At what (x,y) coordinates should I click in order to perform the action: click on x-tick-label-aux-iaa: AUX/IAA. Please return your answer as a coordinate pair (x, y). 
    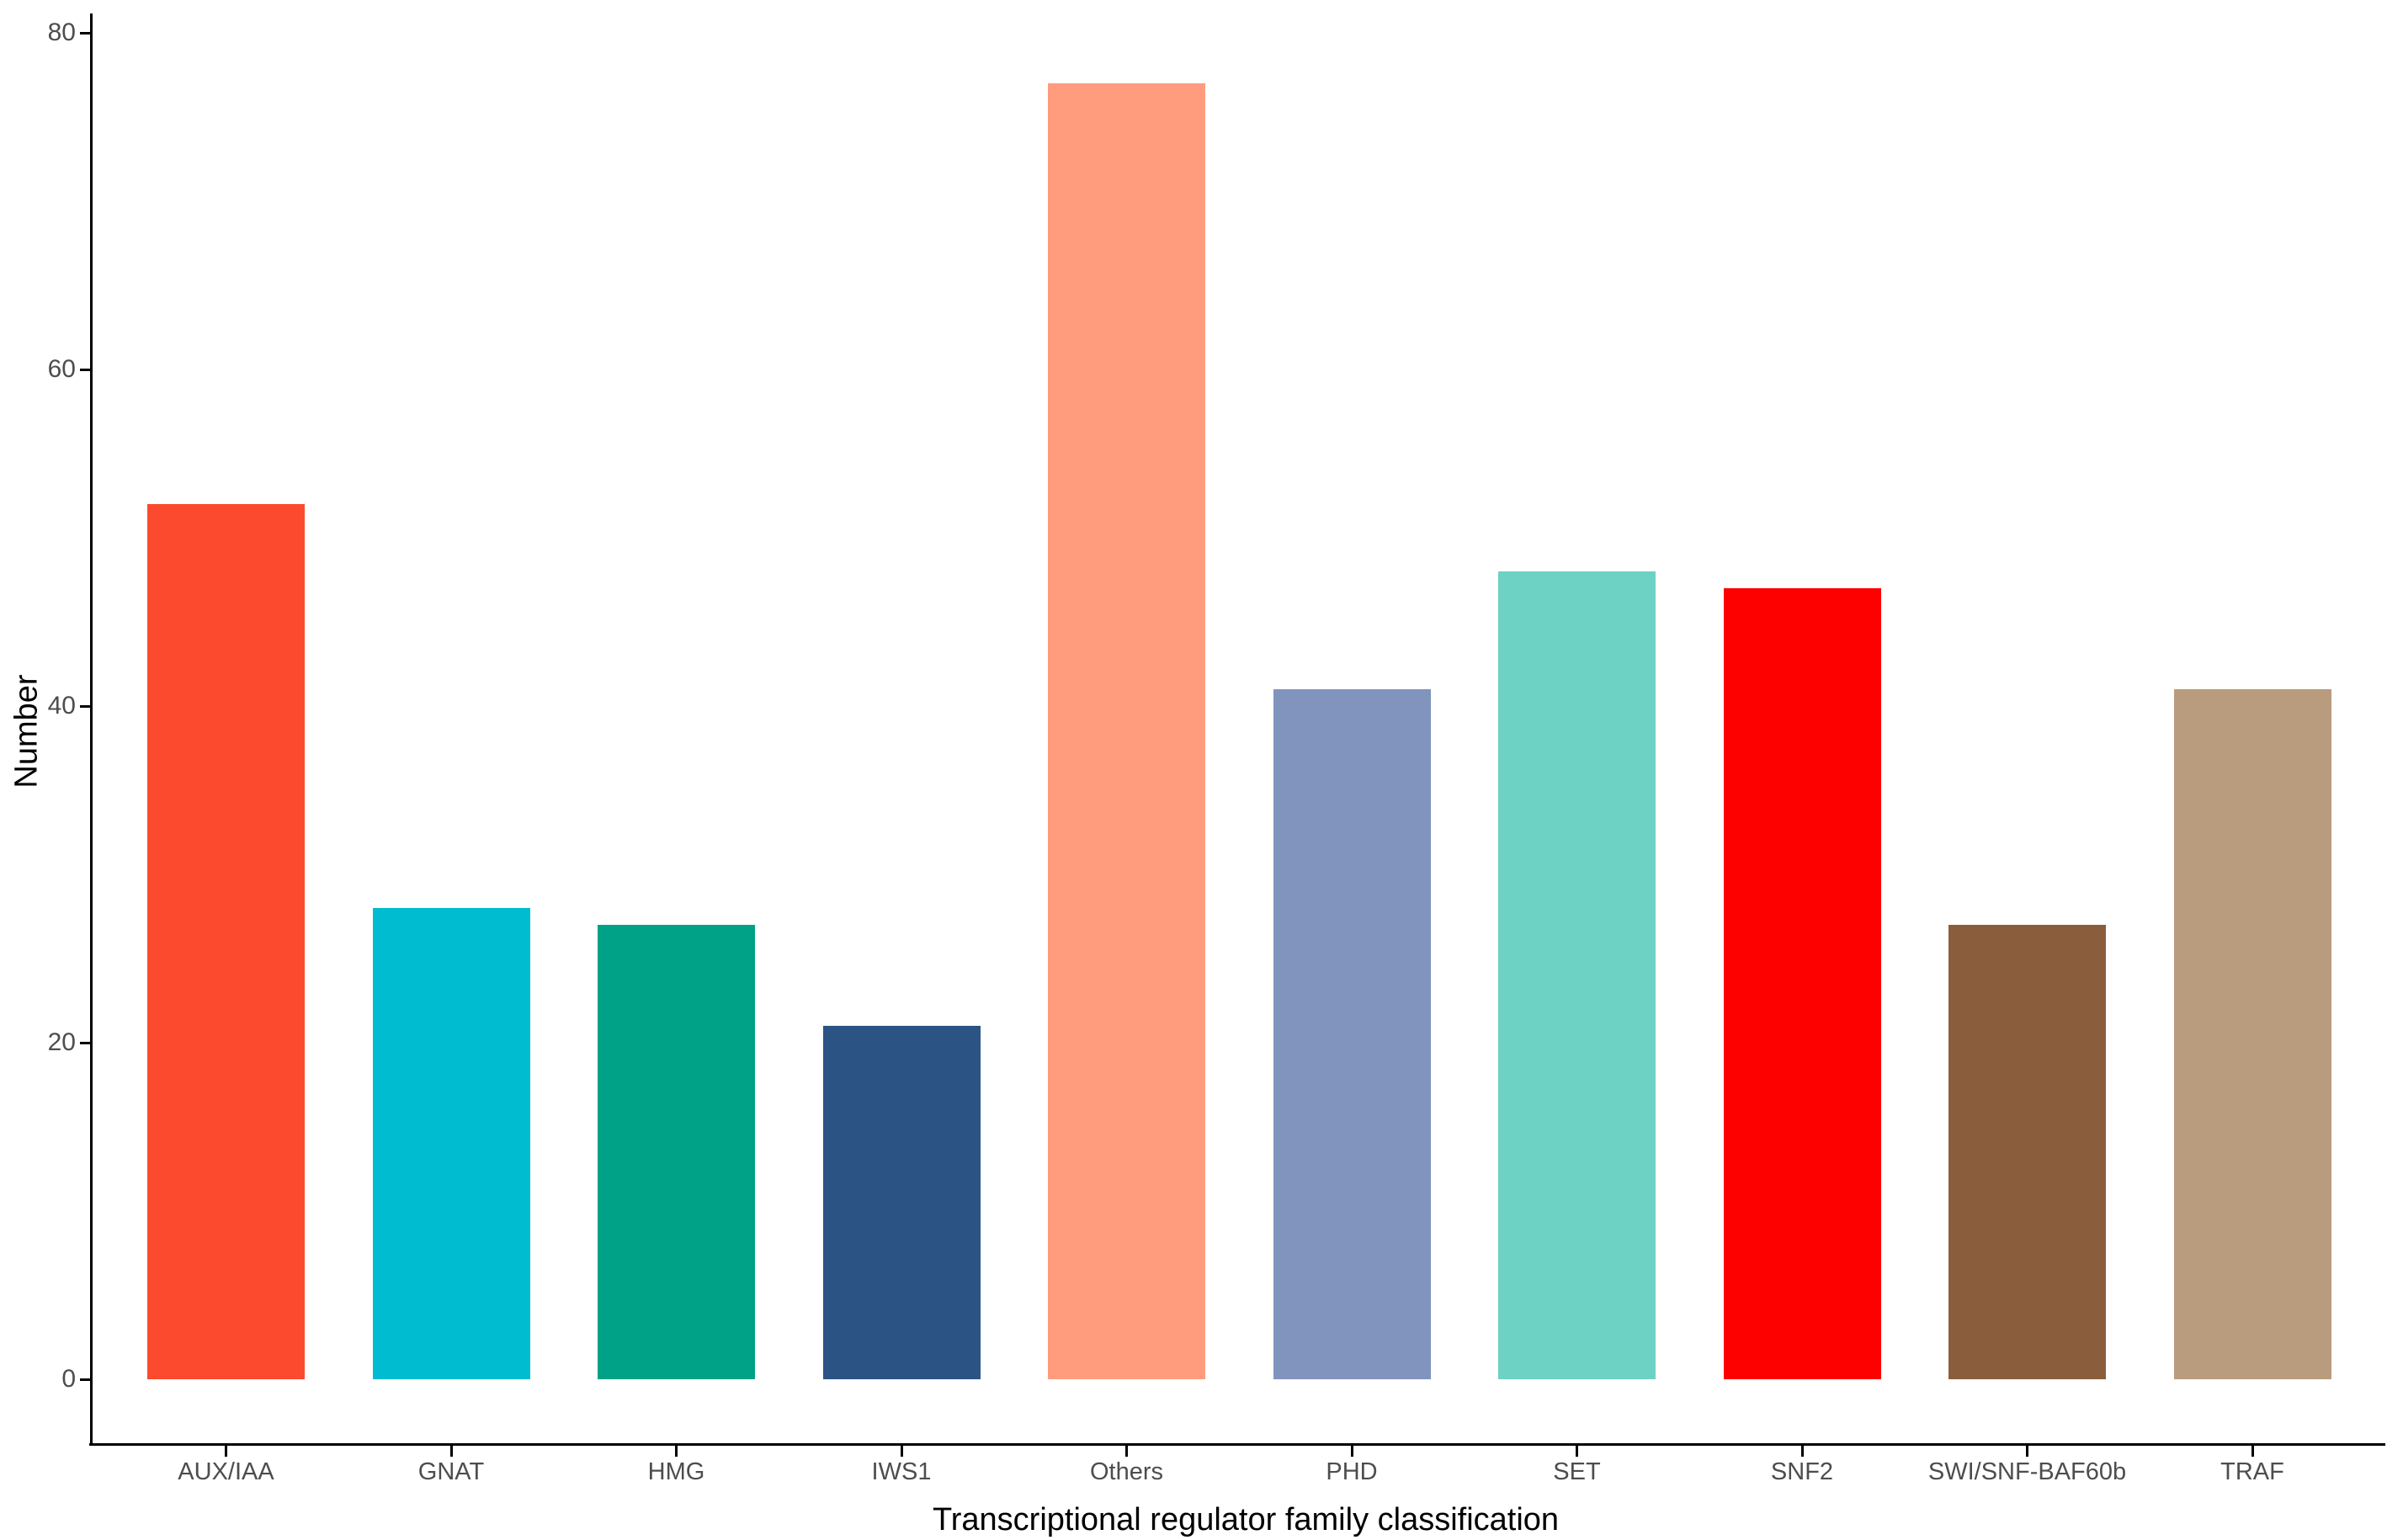
    Looking at the image, I should click on (226, 1471).